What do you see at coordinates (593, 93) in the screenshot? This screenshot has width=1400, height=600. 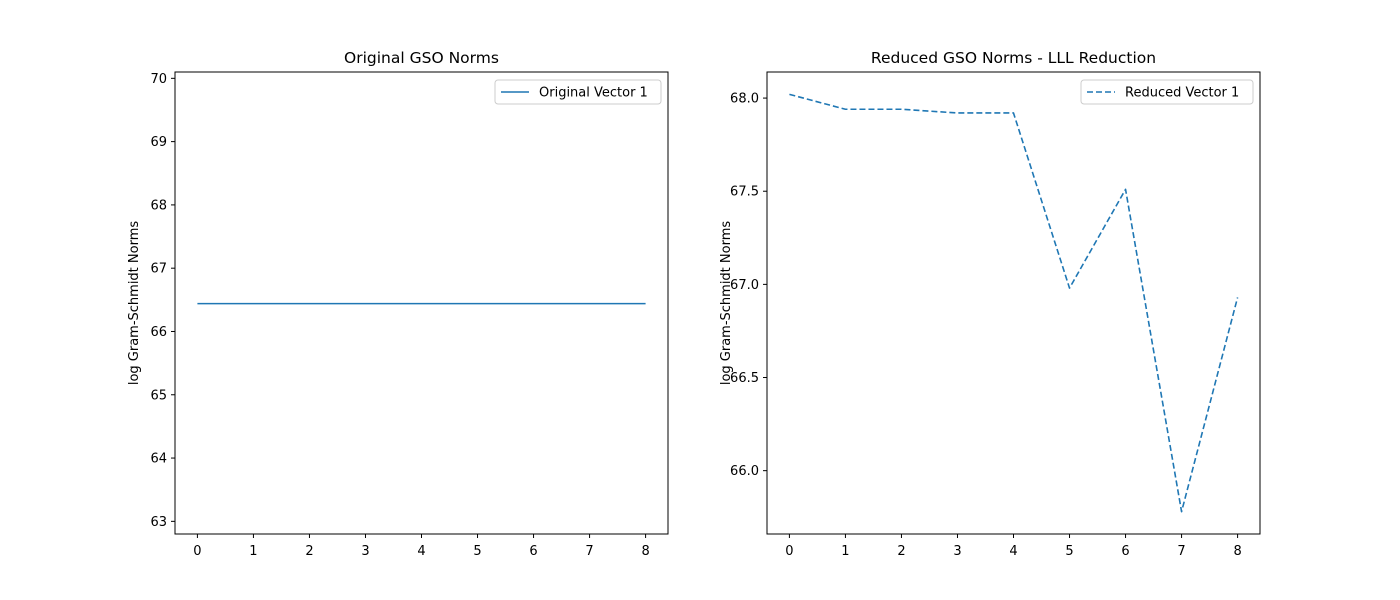 I see `legend-label: Original Vector 1` at bounding box center [593, 93].